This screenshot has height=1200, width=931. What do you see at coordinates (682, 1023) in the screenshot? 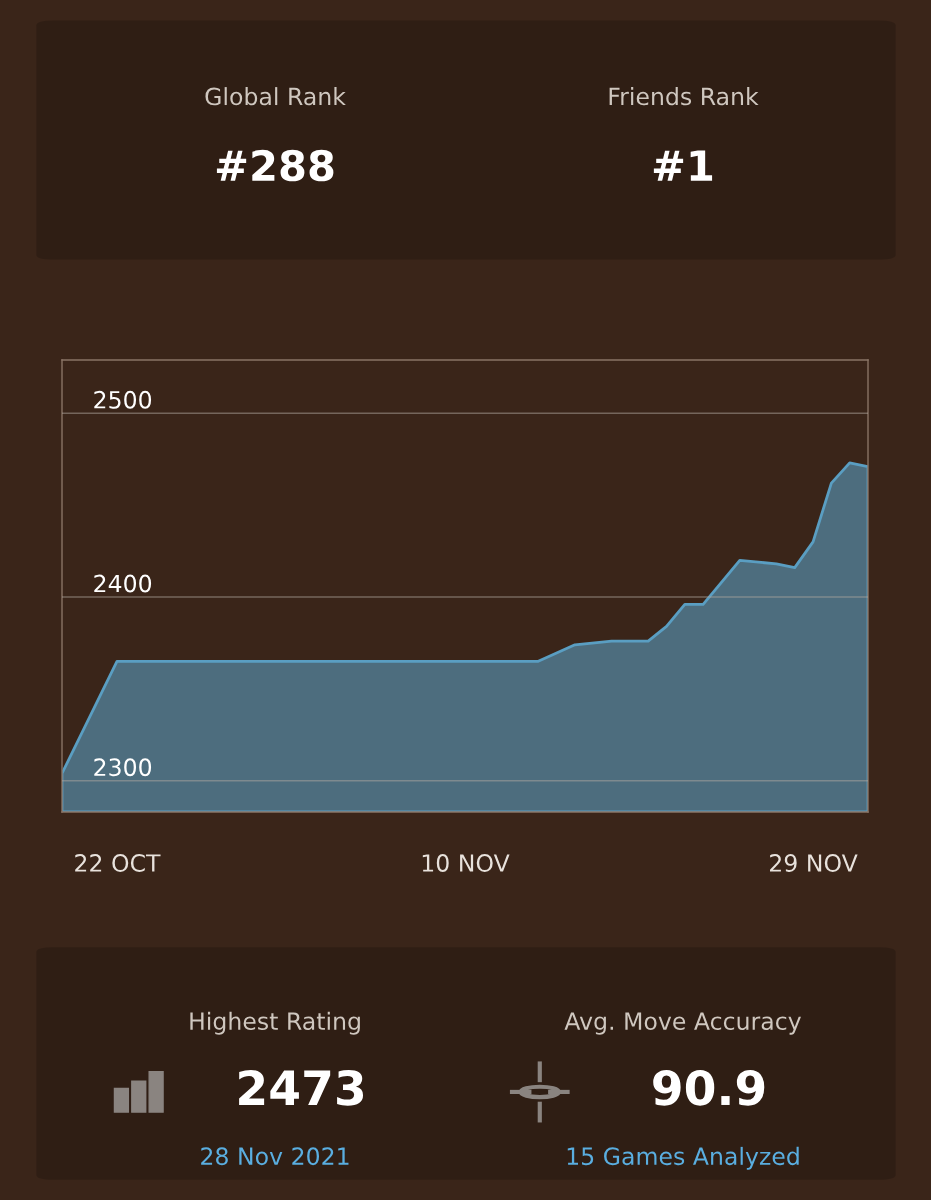
I see `text: Avg. Move Accuracy` at bounding box center [682, 1023].